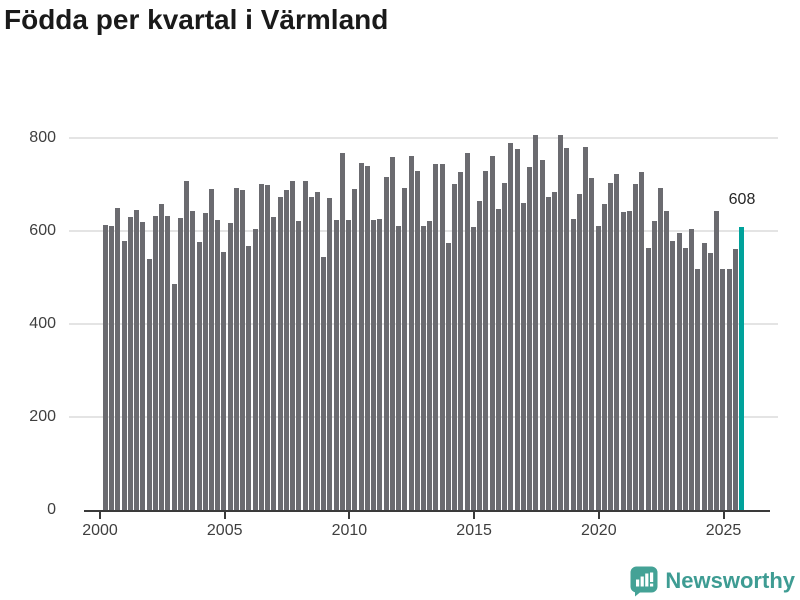  Describe the element at coordinates (427, 511) in the screenshot. I see `x-axis-line` at that location.